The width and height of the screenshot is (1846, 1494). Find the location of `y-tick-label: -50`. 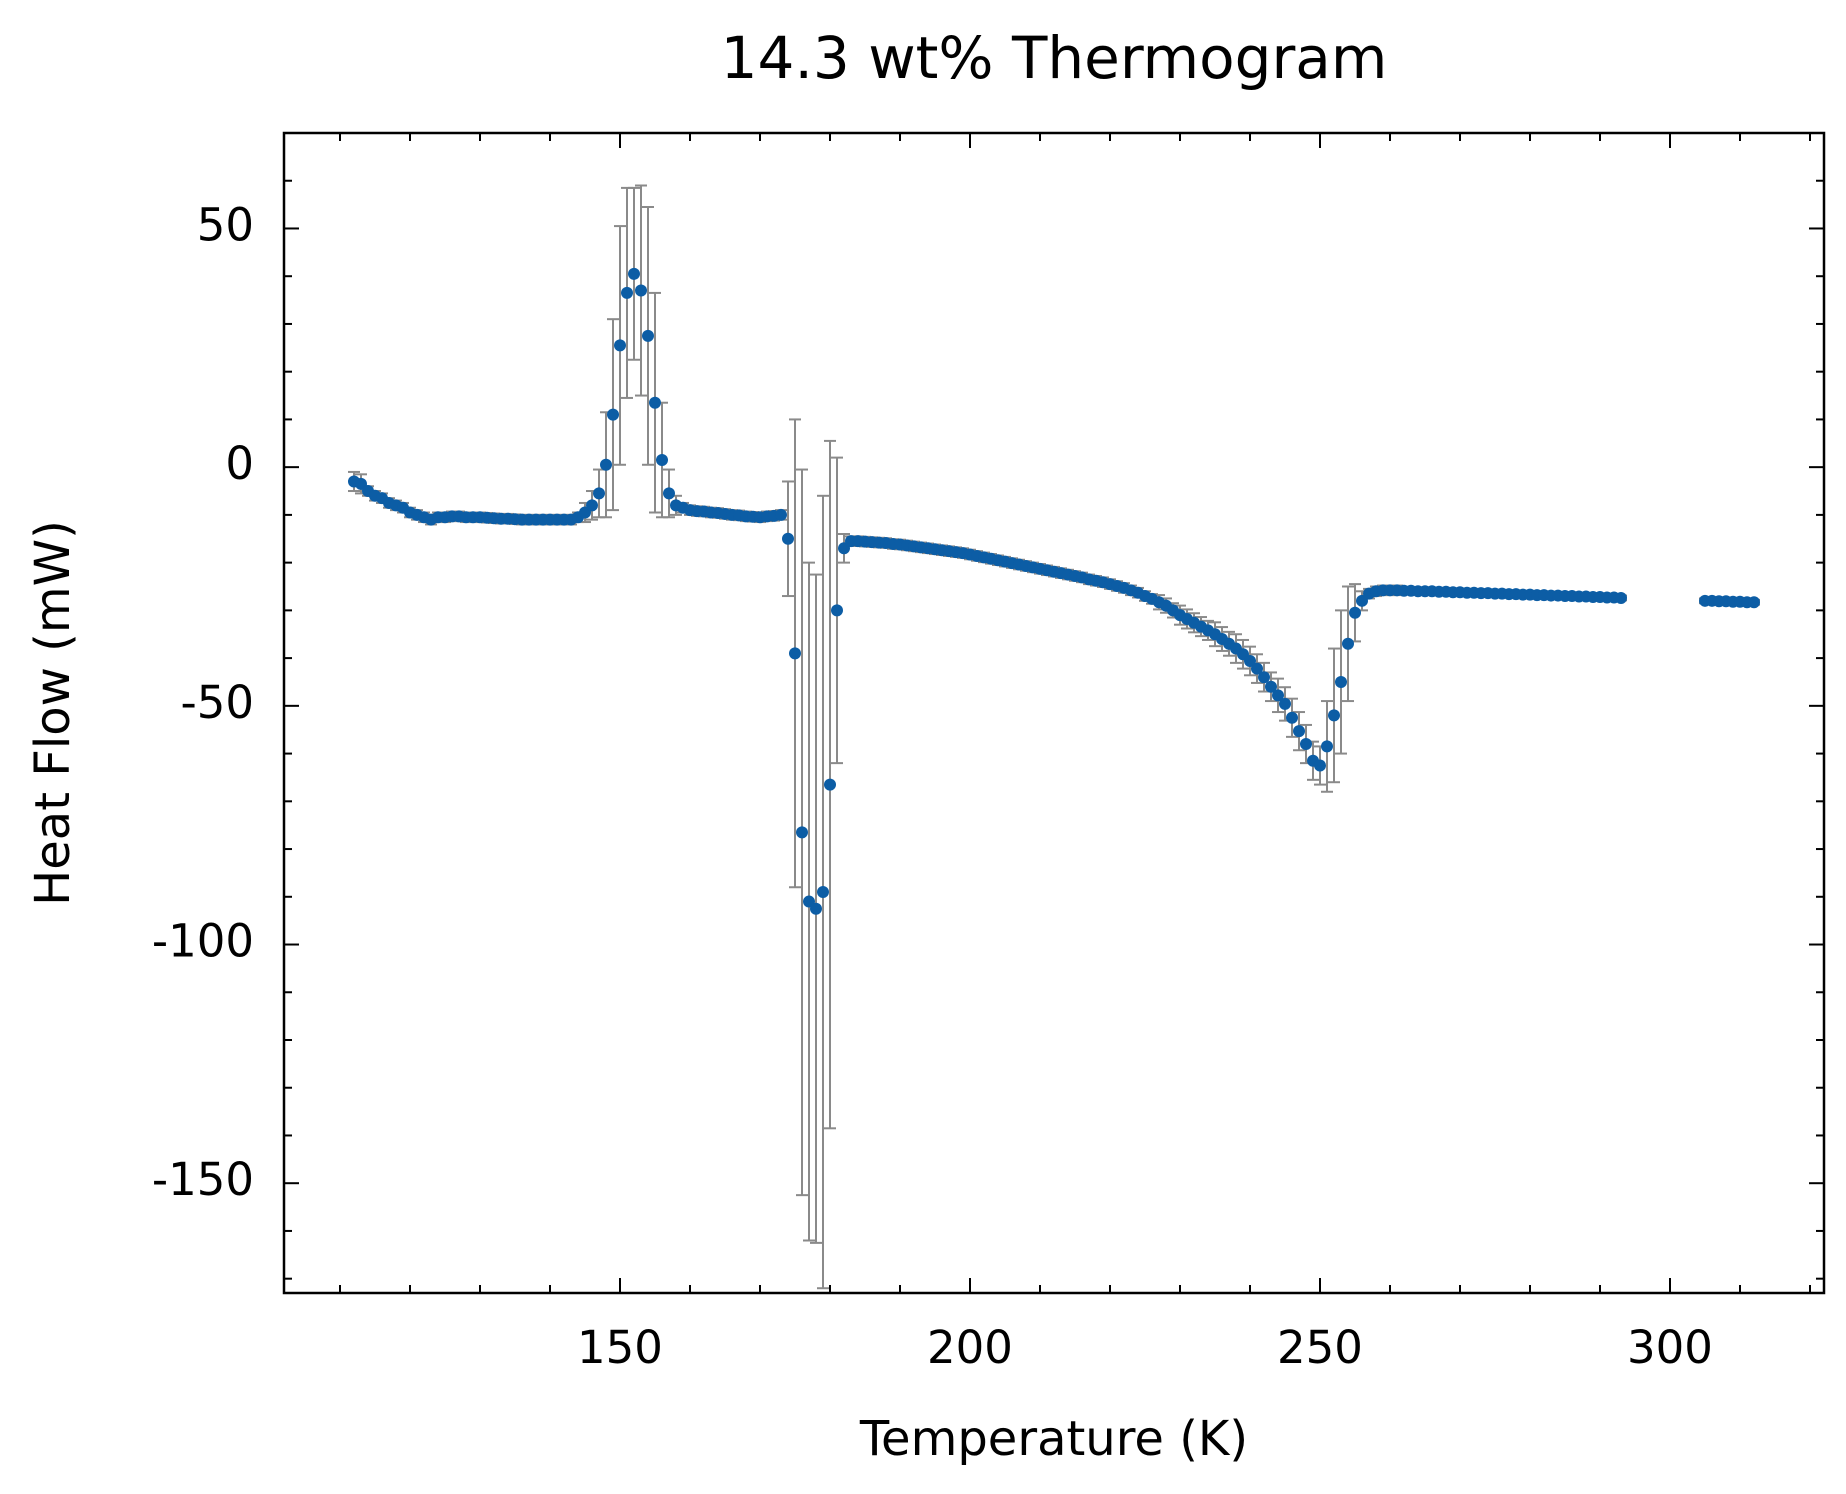

y-tick-label: -50 is located at coordinates (218, 702).